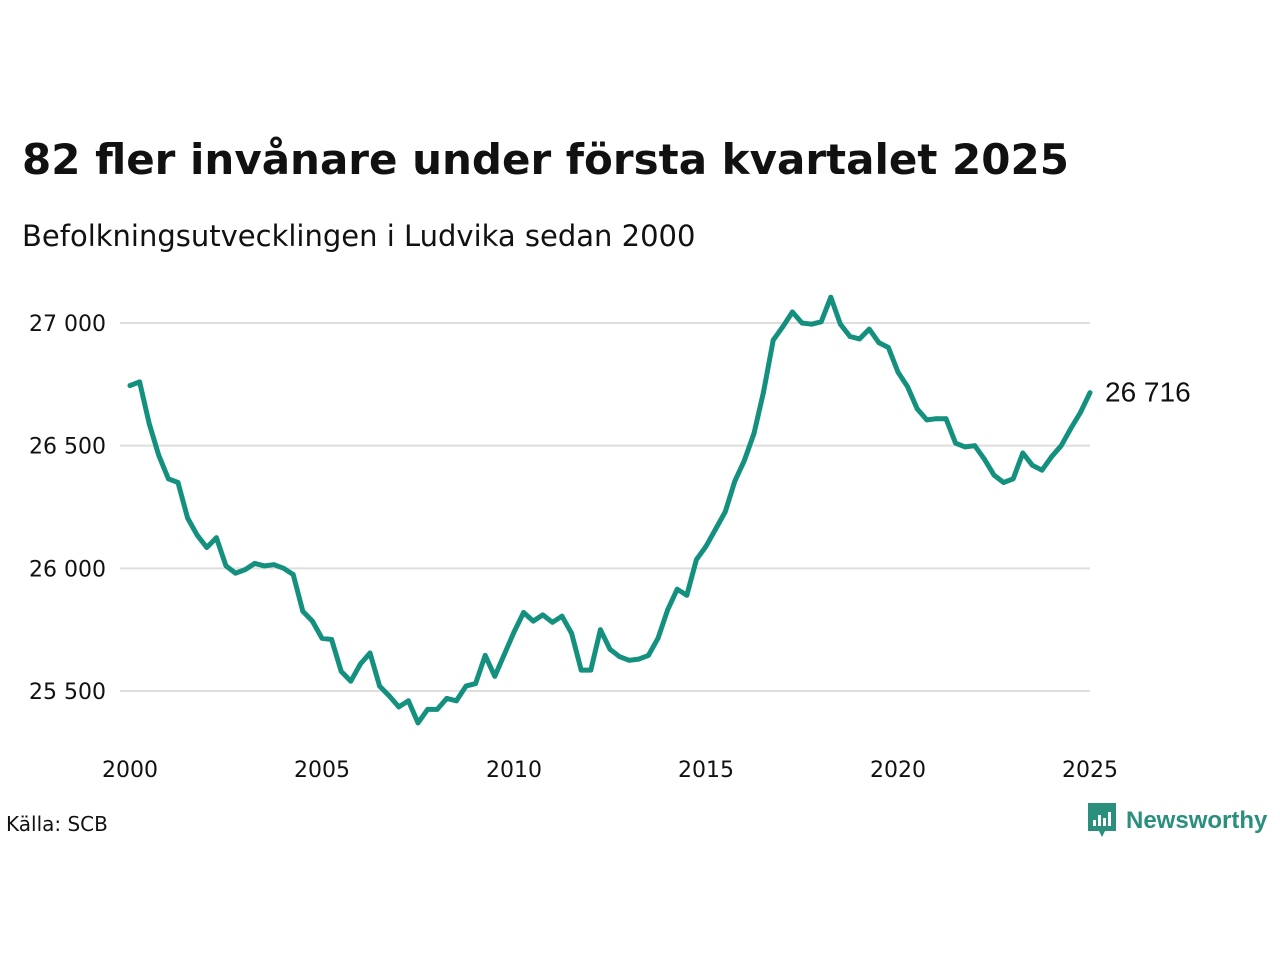  Describe the element at coordinates (57, 824) in the screenshot. I see `source-note: Källa: SCB` at that location.